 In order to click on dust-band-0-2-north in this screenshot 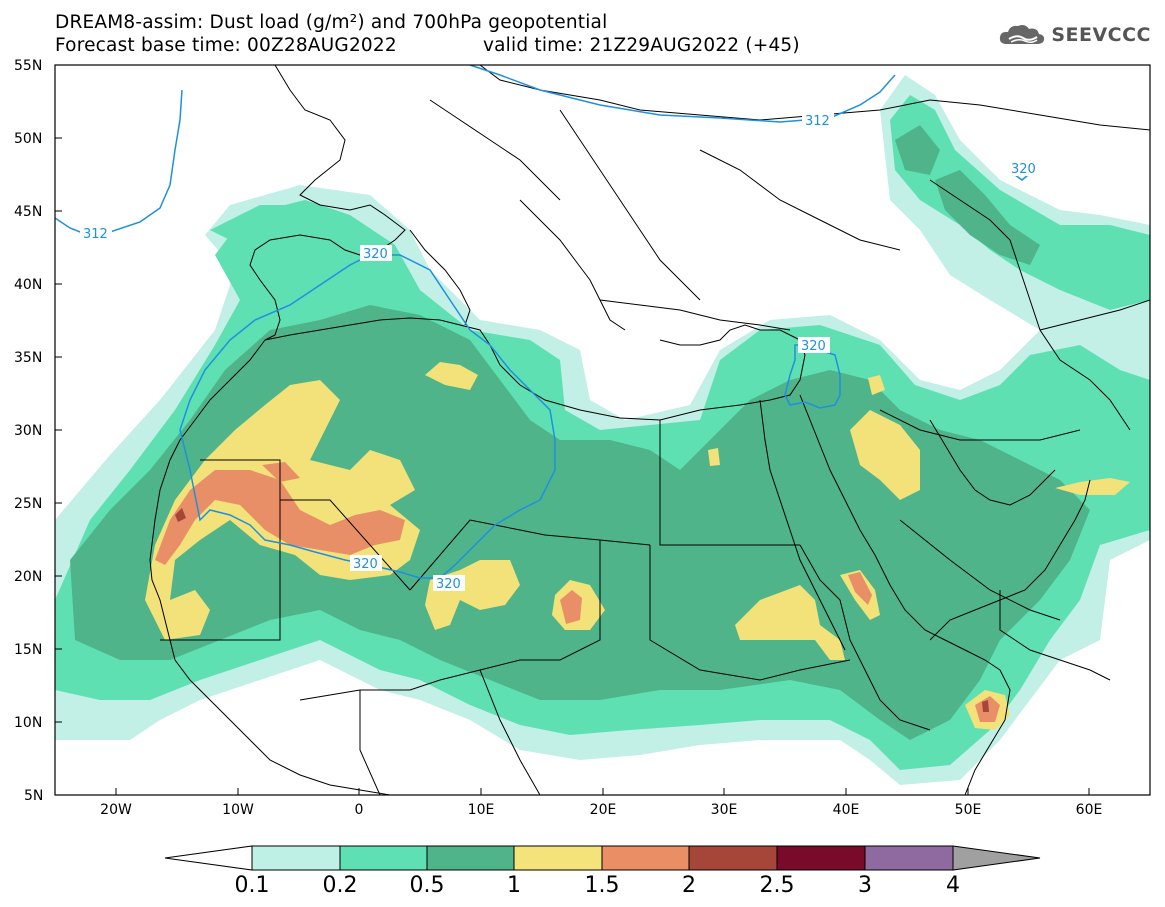, I will do `click(1020, 202)`.